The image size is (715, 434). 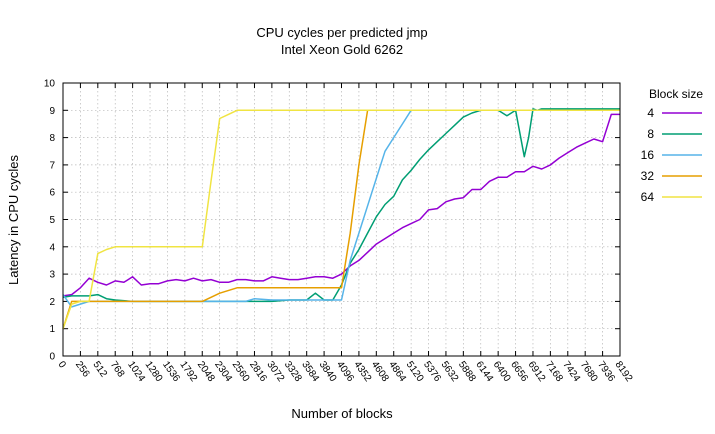 What do you see at coordinates (171, 371) in the screenshot?
I see `x-tick-label: 1536` at bounding box center [171, 371].